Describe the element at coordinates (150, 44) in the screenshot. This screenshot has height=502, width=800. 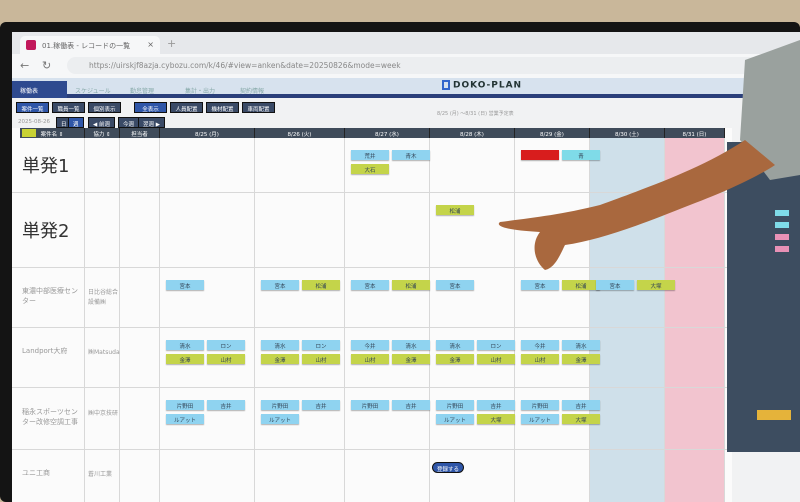
I see `close-tab-icon: ×` at that location.